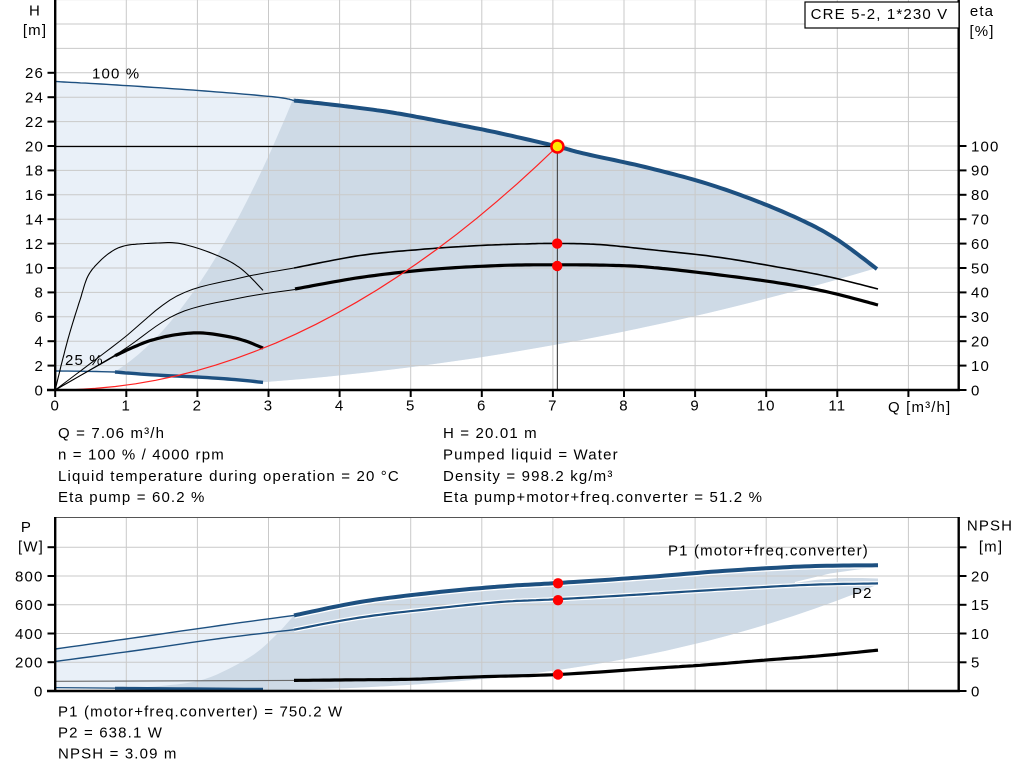 This screenshot has height=781, width=1024. I want to click on svg-text: 3, so click(269, 406).